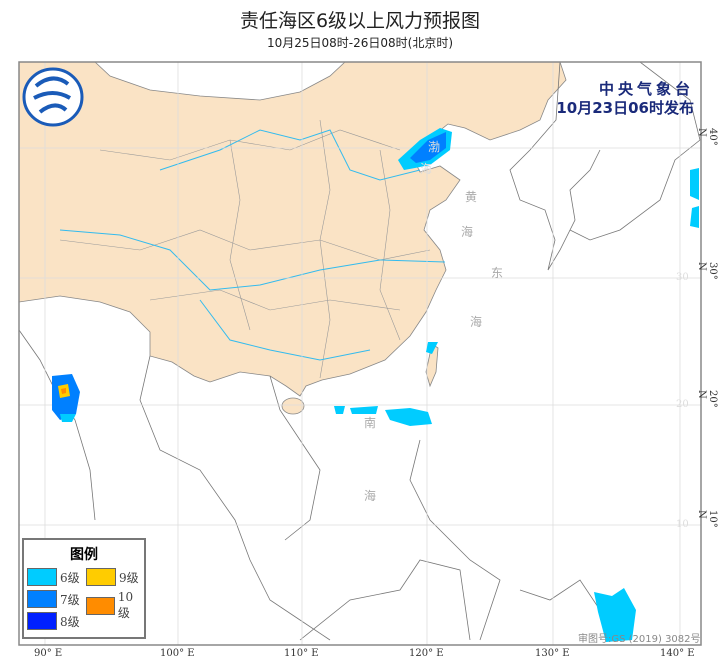  What do you see at coordinates (677, 653) in the screenshot?
I see `lon-tick: 140° E` at bounding box center [677, 653].